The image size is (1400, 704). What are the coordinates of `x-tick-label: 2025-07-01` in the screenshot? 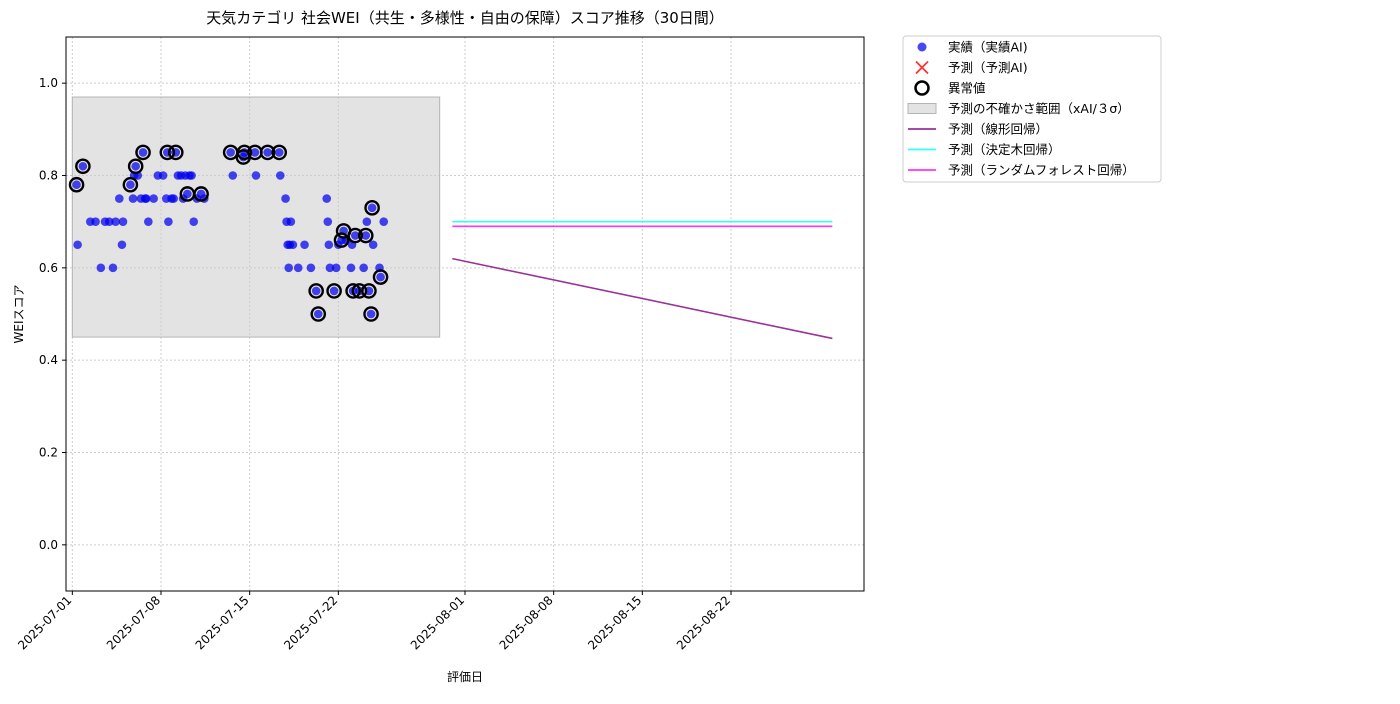 It's located at (44, 622).